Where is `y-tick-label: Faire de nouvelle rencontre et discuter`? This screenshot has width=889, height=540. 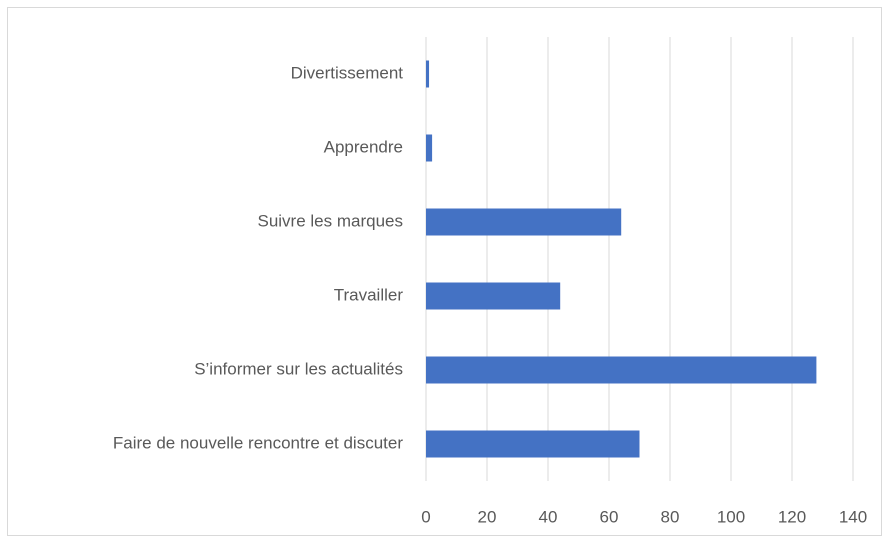
y-tick-label: Faire de nouvelle rencontre et discuter is located at coordinates (258, 442).